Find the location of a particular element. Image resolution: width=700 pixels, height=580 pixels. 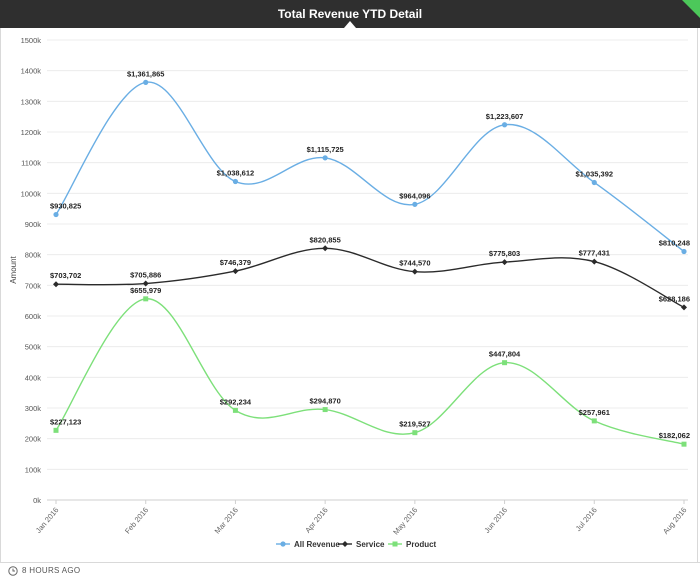

legend-label-all-revenue: All Revenue is located at coordinates (317, 544).